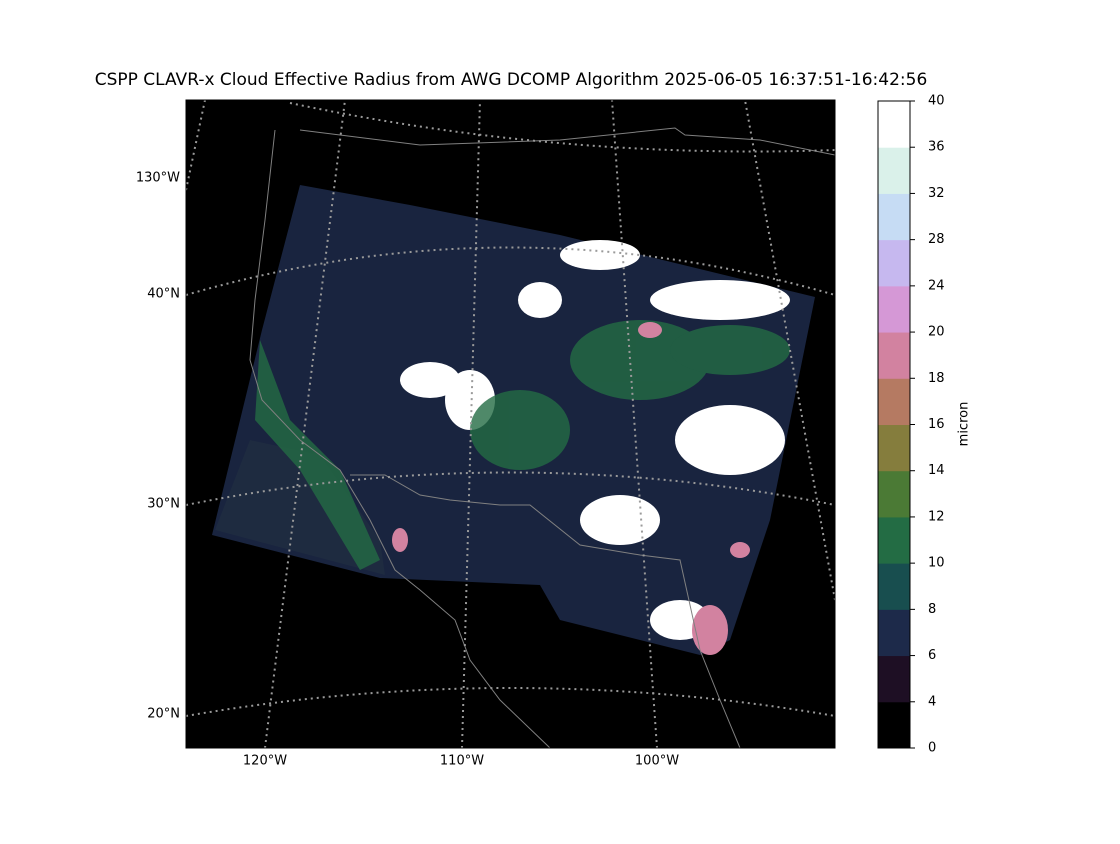 This screenshot has width=1120, height=844. What do you see at coordinates (936, 516) in the screenshot?
I see `colorbar-tick-label: 12` at bounding box center [936, 516].